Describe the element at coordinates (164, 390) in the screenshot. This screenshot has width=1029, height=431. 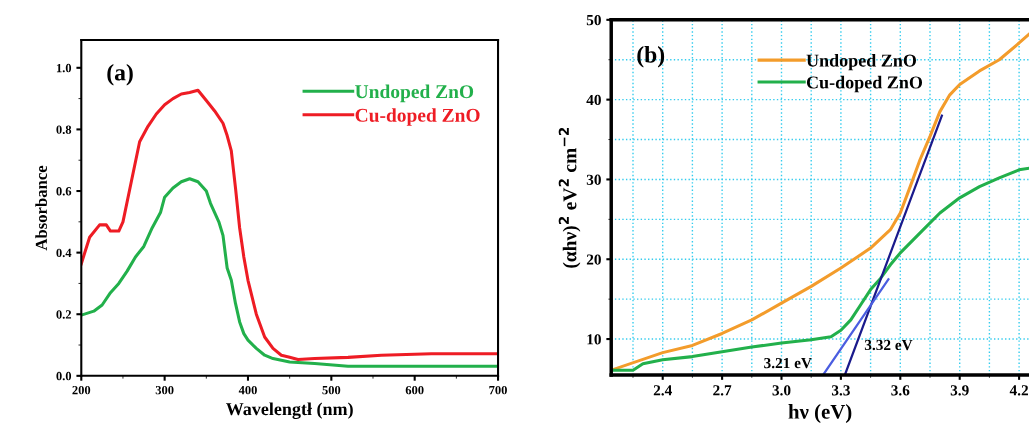
I see `x-tick-label: 300` at that location.